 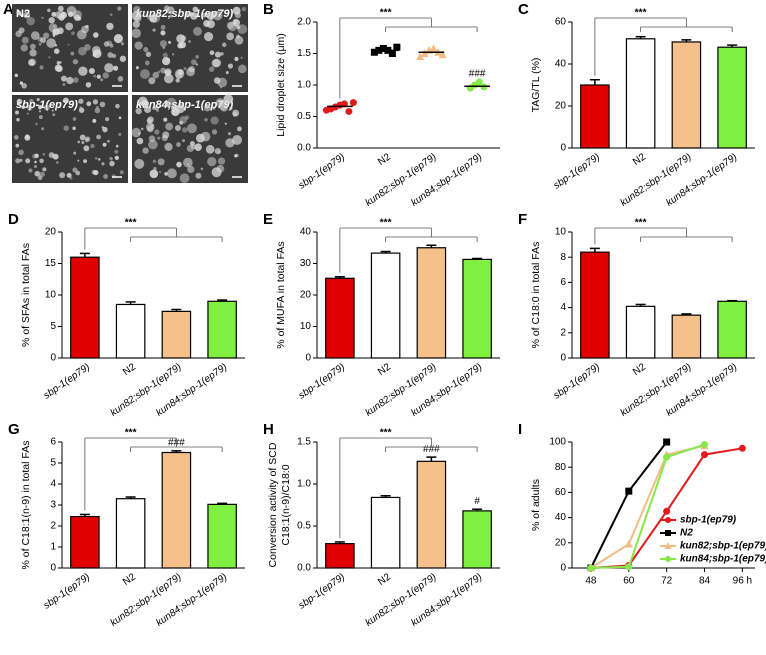 What do you see at coordinates (26, 505) in the screenshot?
I see `y-axis-label: % of C18:1(n-9) in total FAs` at bounding box center [26, 505].